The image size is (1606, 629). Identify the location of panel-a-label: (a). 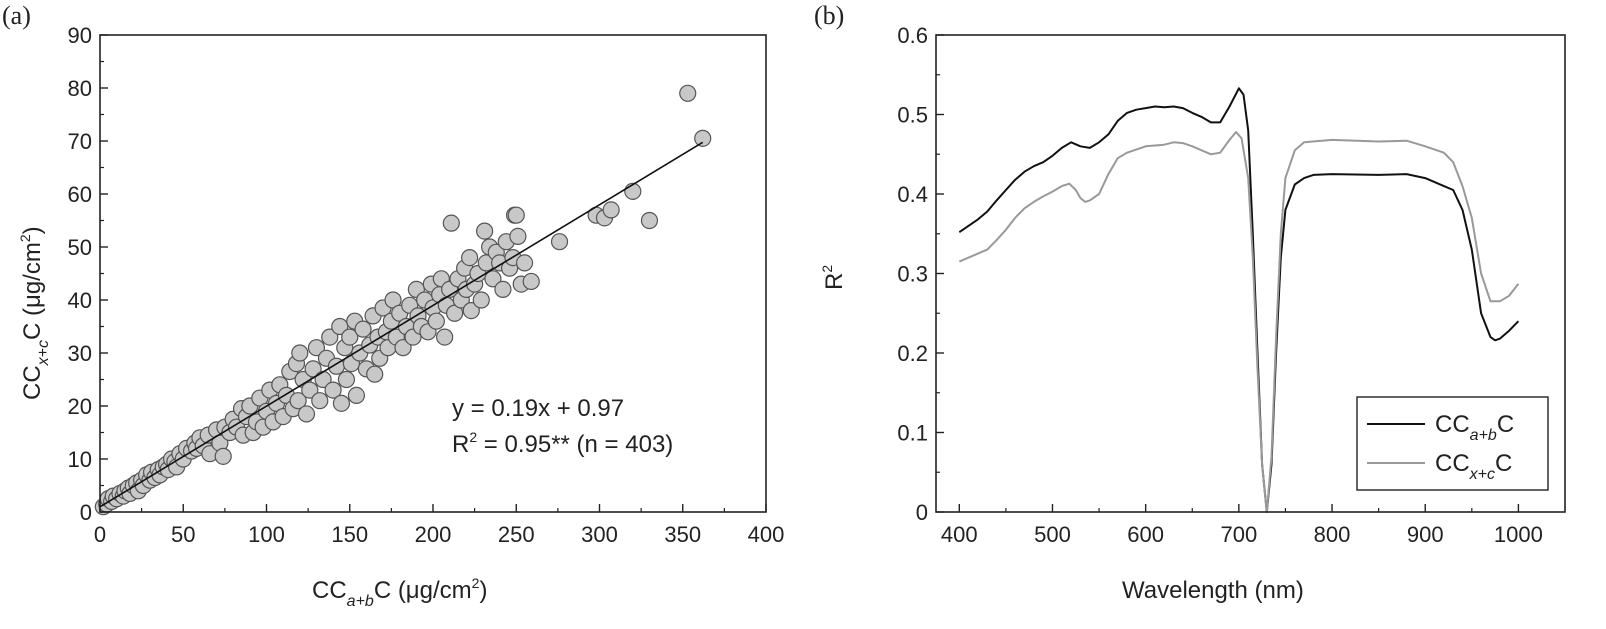
(16, 15).